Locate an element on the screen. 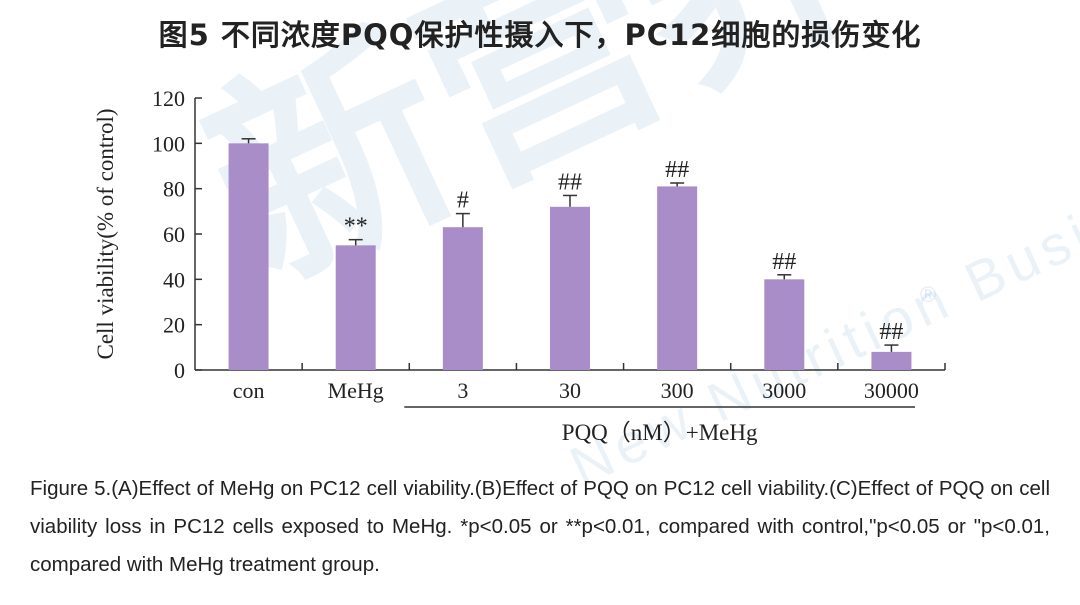  x-tick-label: MeHg is located at coordinates (356, 390).